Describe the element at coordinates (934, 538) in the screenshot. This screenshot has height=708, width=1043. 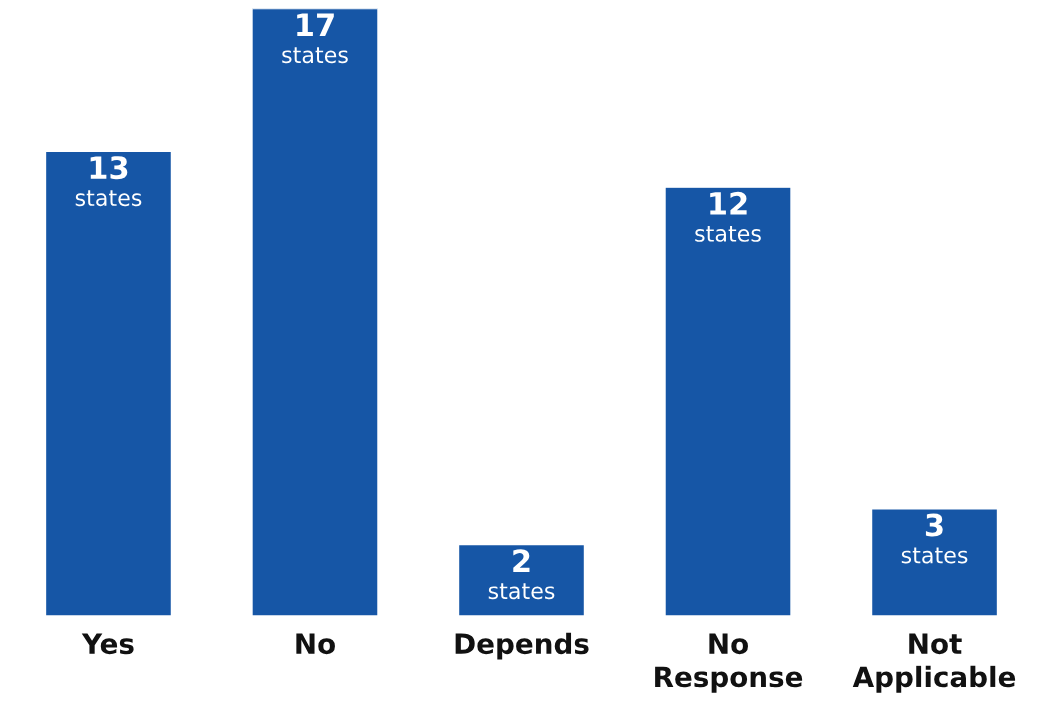
I see `data-label: 3 states` at that location.